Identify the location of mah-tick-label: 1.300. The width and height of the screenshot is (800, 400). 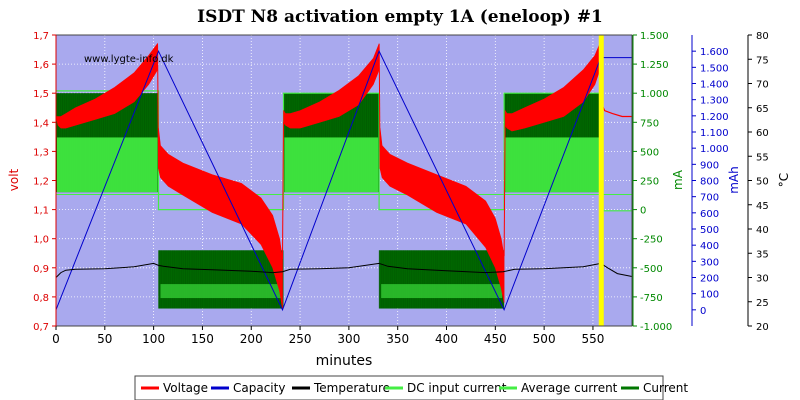
(714, 101).